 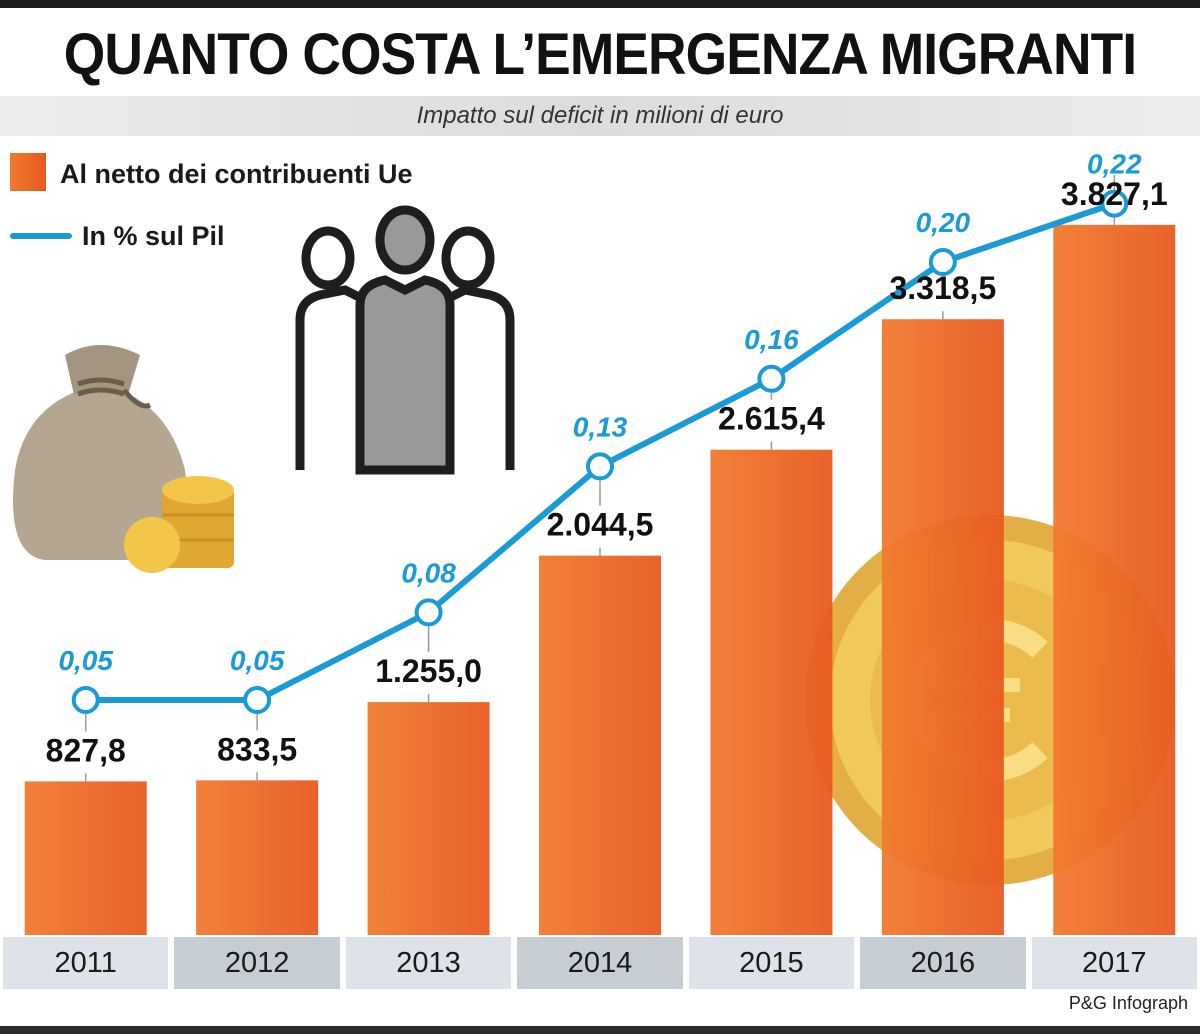 What do you see at coordinates (1114, 164) in the screenshot?
I see `line-value-label-2017: 0,22` at bounding box center [1114, 164].